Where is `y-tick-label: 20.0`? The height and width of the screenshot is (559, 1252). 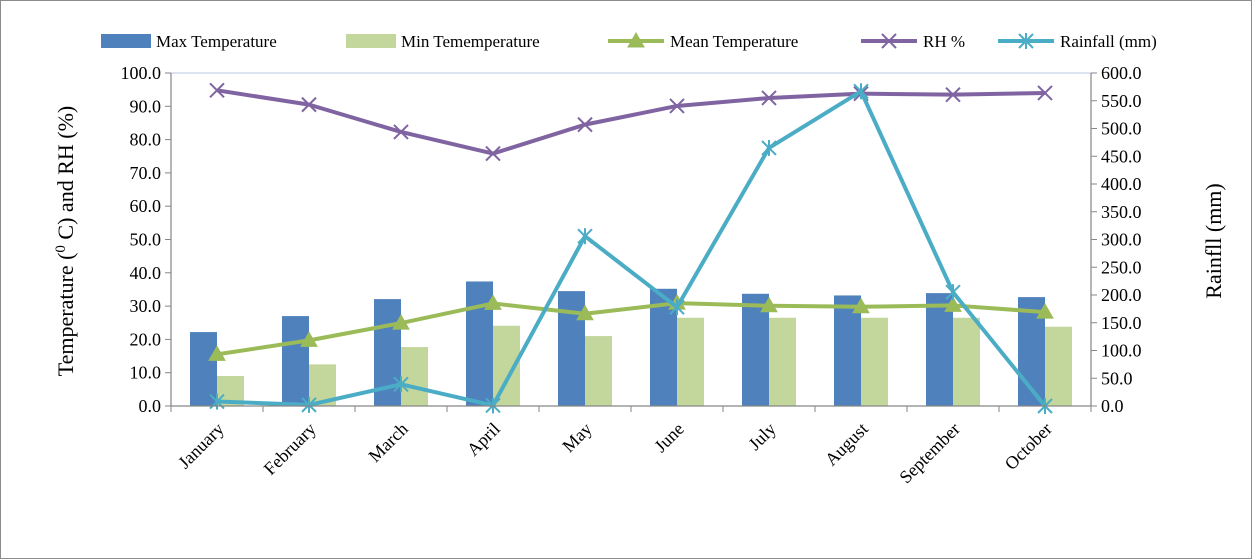 y-tick-label: 20.0 is located at coordinates (146, 339).